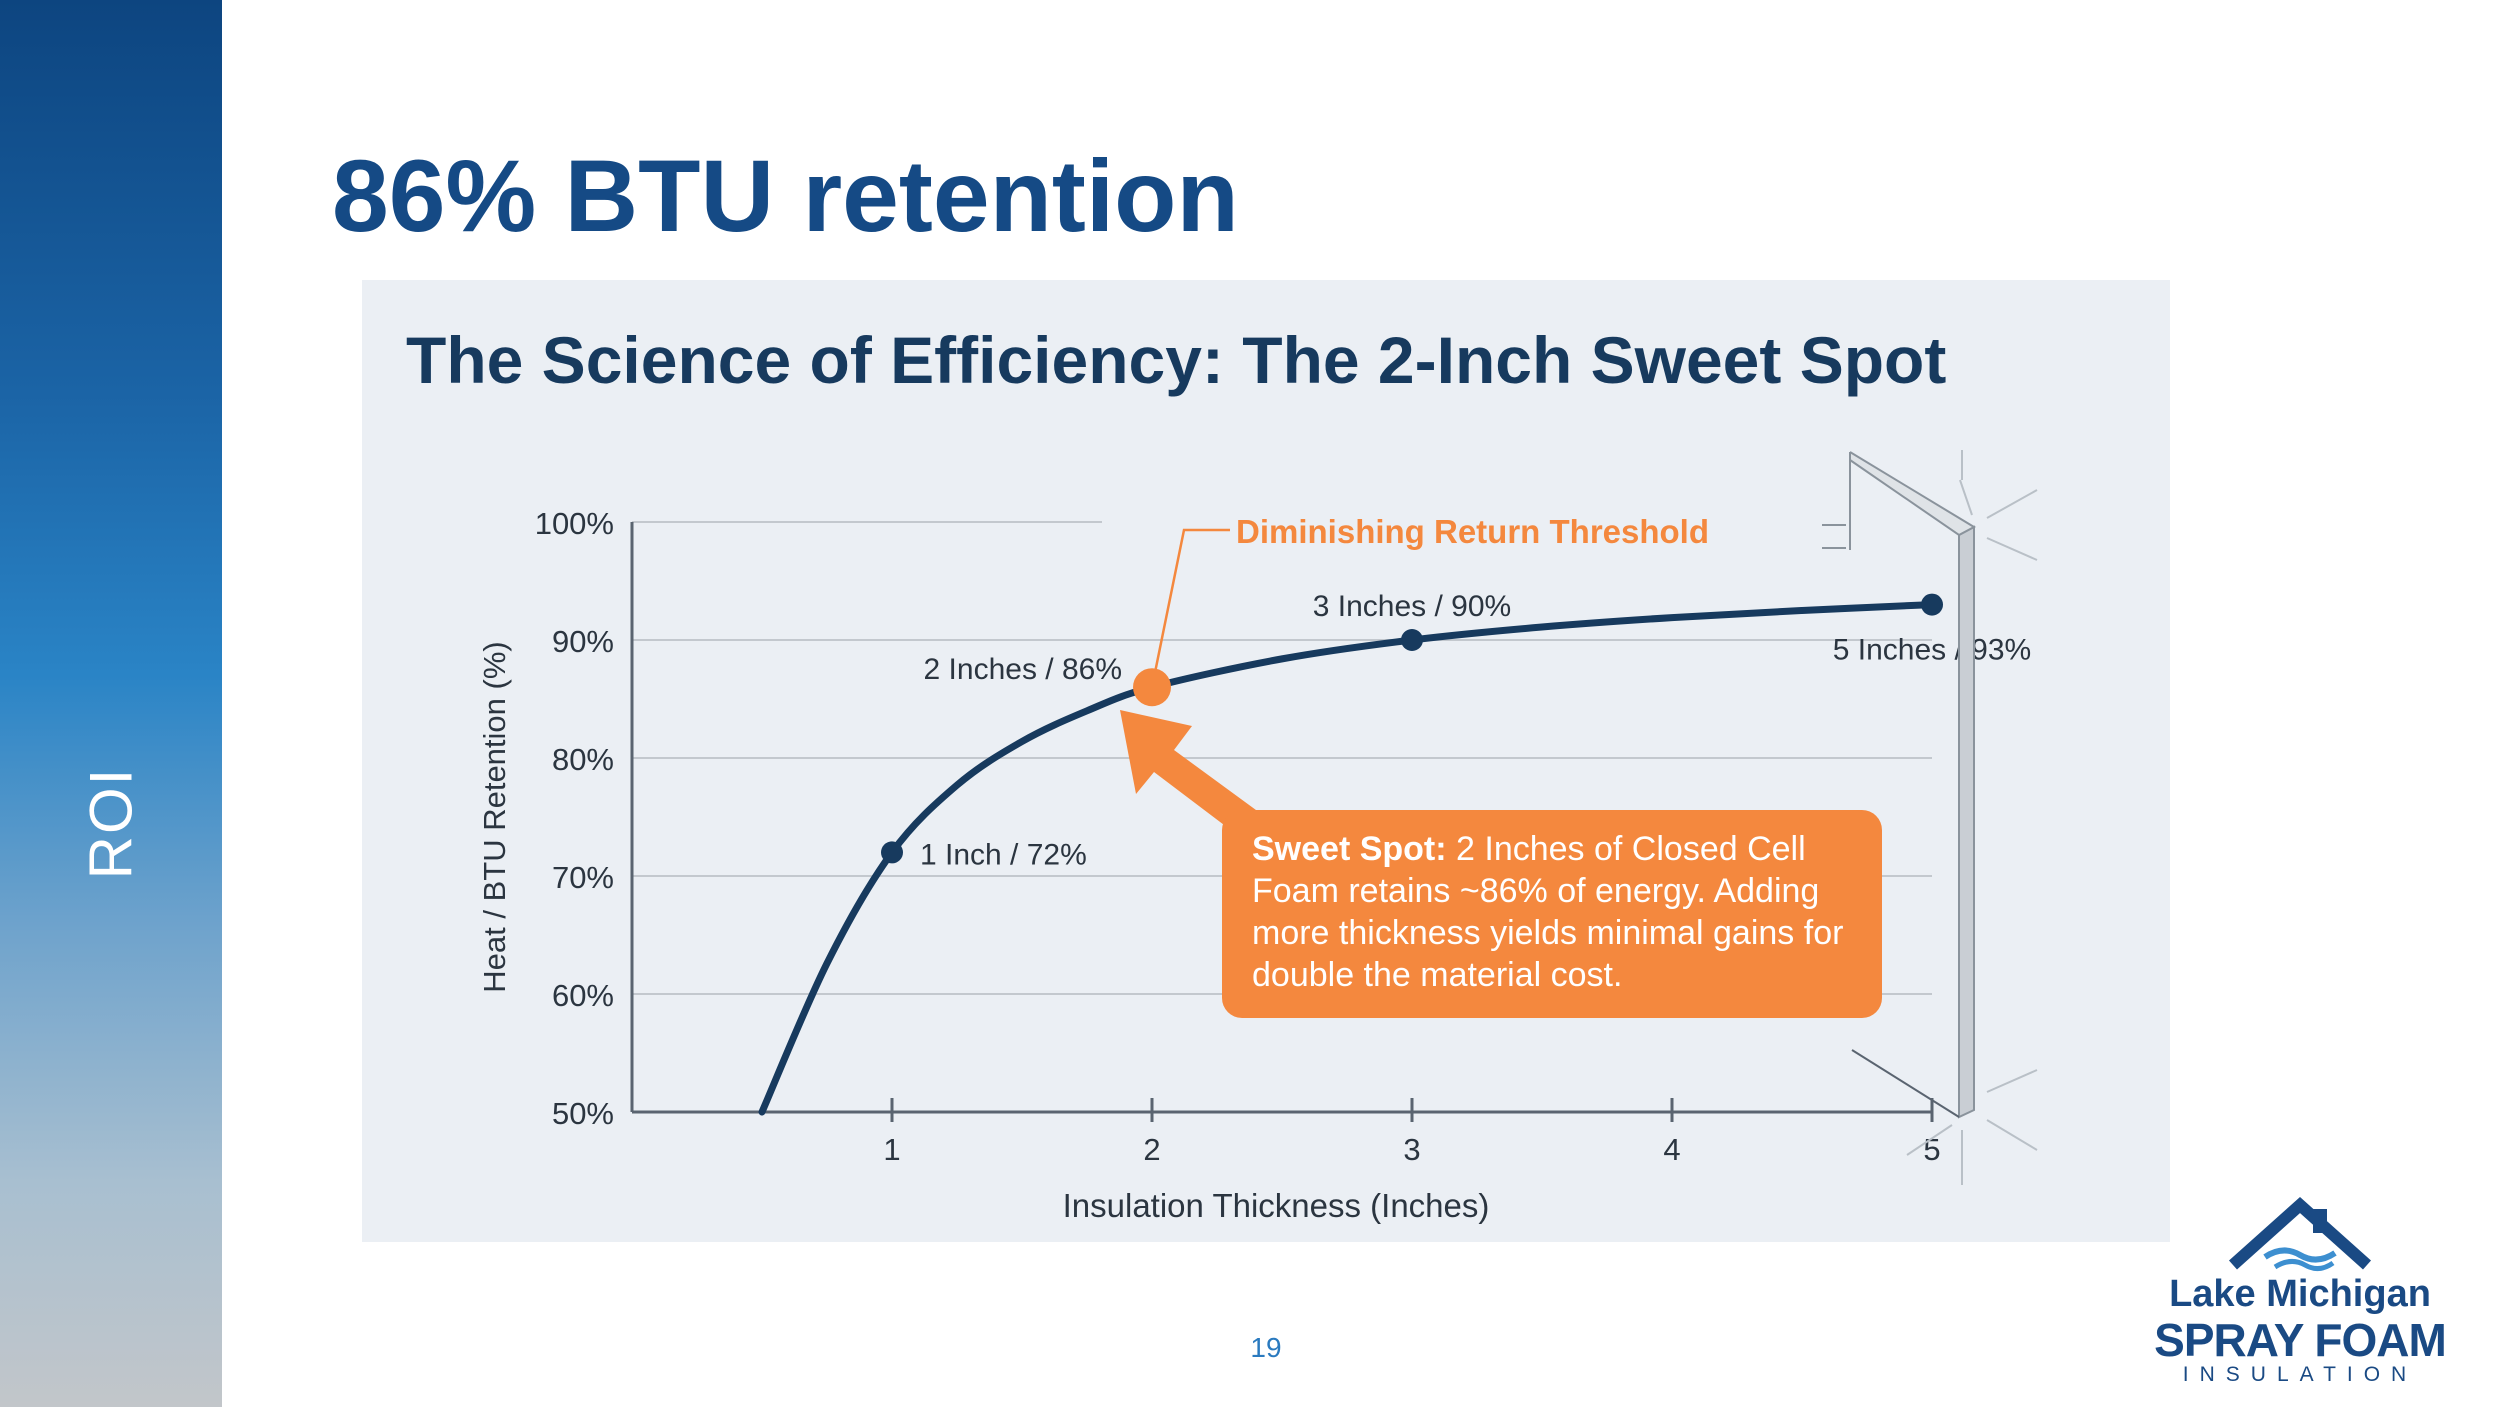  I want to click on y-tick-label: 90%, so click(583, 641).